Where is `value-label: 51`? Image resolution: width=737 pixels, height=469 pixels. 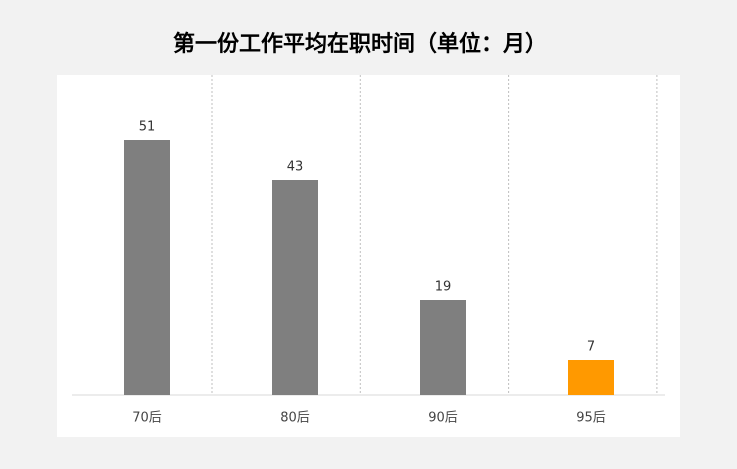
value-label: 51 is located at coordinates (147, 127).